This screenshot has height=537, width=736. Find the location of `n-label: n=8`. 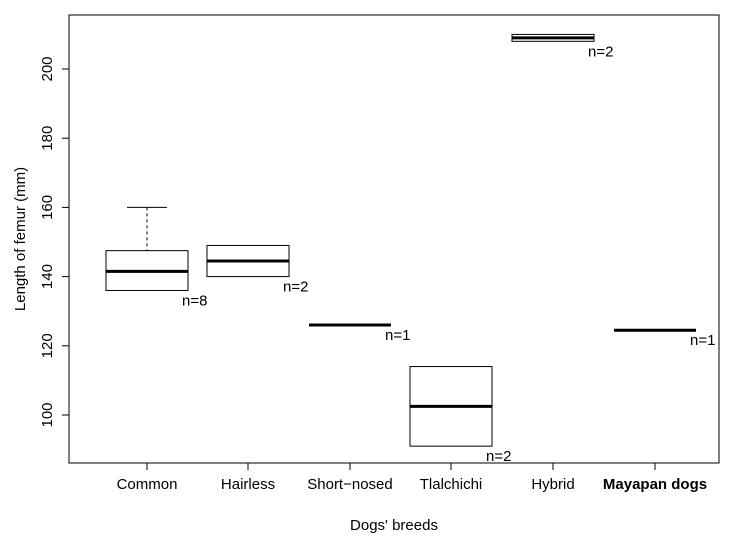

n-label: n=8 is located at coordinates (194, 300).